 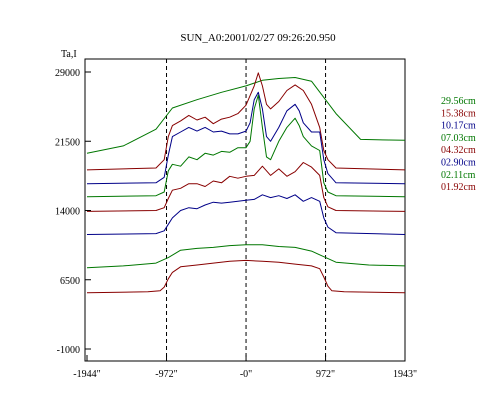 What do you see at coordinates (69, 54) in the screenshot?
I see `y-axis-label: Ta,I` at bounding box center [69, 54].